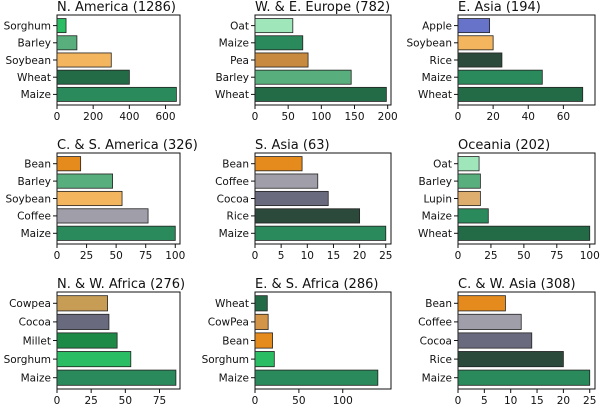  I want to click on panel-5-xtick-label-5: 5, so click(281, 256).